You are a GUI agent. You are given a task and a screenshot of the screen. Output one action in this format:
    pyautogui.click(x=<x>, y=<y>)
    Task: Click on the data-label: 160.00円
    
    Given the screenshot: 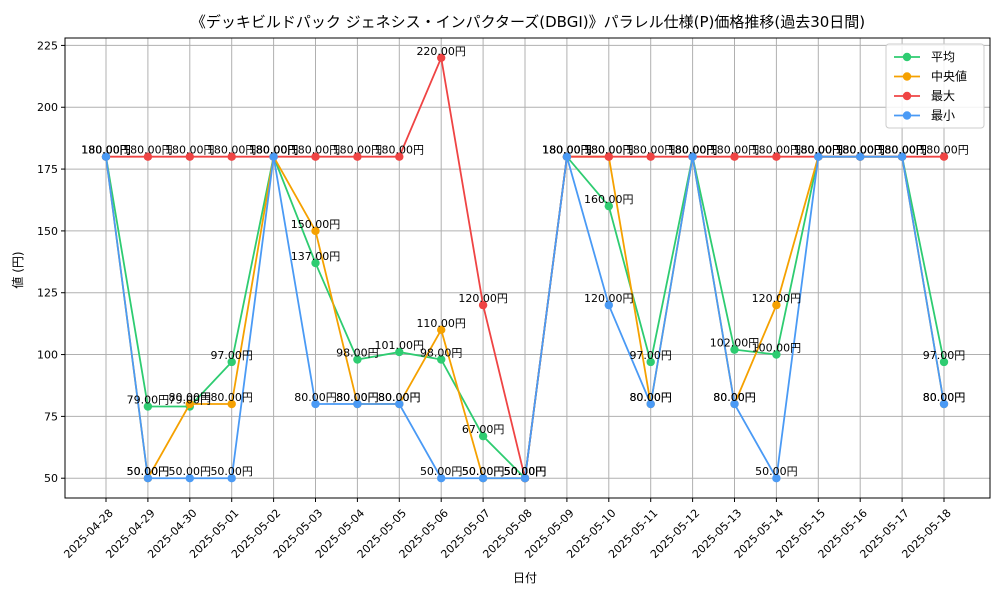 What is the action you would take?
    pyautogui.click(x=609, y=199)
    